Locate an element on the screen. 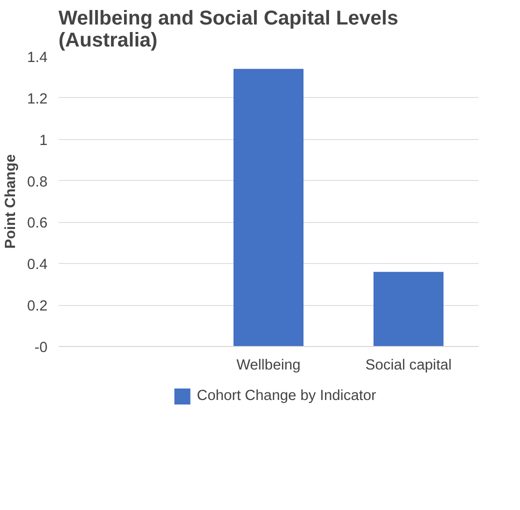 This screenshot has height=510, width=520. y-tick-label: 0.8 is located at coordinates (37, 182).